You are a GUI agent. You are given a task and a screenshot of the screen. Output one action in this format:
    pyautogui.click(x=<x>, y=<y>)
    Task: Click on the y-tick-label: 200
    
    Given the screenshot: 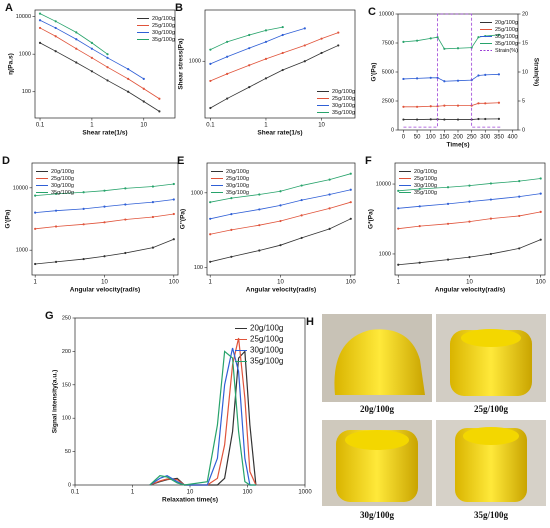 What is the action you would take?
    pyautogui.click(x=66, y=352)
    